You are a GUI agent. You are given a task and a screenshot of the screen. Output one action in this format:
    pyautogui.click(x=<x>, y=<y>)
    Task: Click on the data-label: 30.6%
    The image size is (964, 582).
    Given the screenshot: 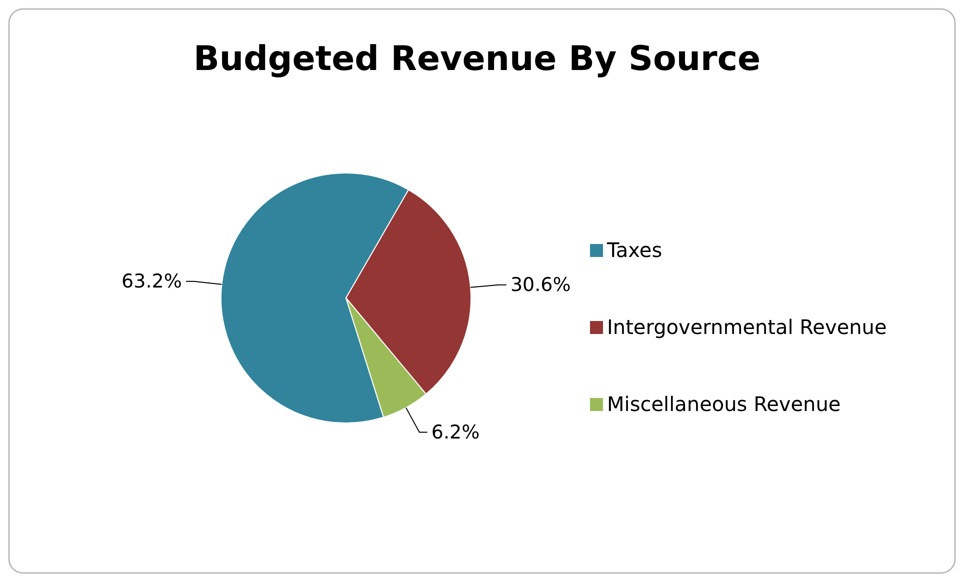 What is the action you would take?
    pyautogui.click(x=540, y=285)
    